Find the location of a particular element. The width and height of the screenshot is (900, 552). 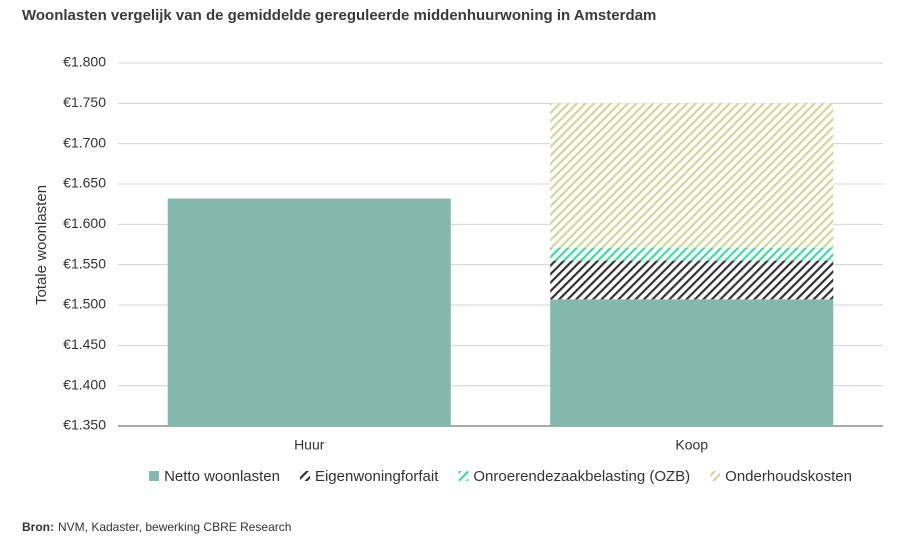

y-tick-label: €1.600 is located at coordinates (84, 223).